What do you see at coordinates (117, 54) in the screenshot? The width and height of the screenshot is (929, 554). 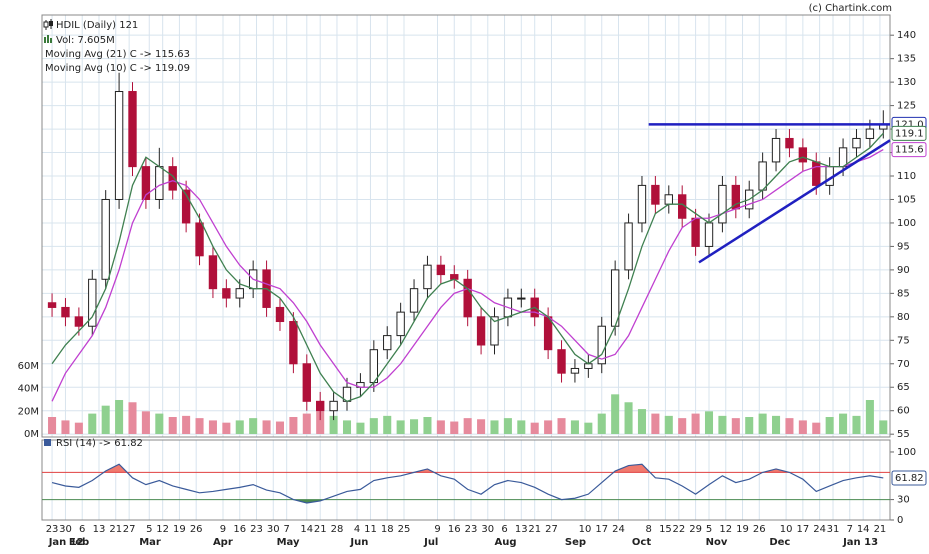 I see `legend-ma21: Moving Avg (21) C -> 115.63` at bounding box center [117, 54].